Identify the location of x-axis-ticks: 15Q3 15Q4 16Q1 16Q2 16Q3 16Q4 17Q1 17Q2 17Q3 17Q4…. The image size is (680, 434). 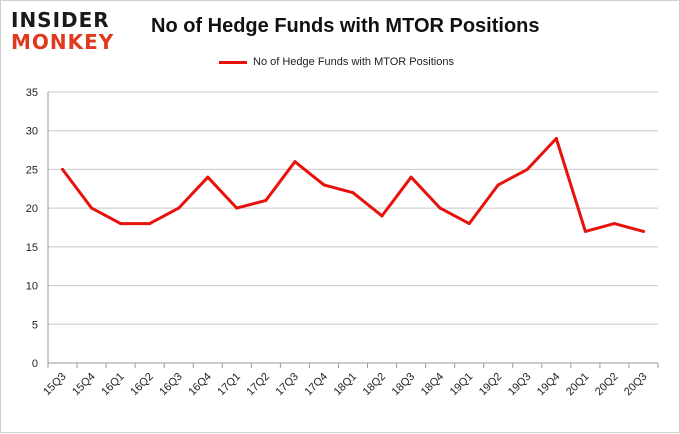
(350, 381).